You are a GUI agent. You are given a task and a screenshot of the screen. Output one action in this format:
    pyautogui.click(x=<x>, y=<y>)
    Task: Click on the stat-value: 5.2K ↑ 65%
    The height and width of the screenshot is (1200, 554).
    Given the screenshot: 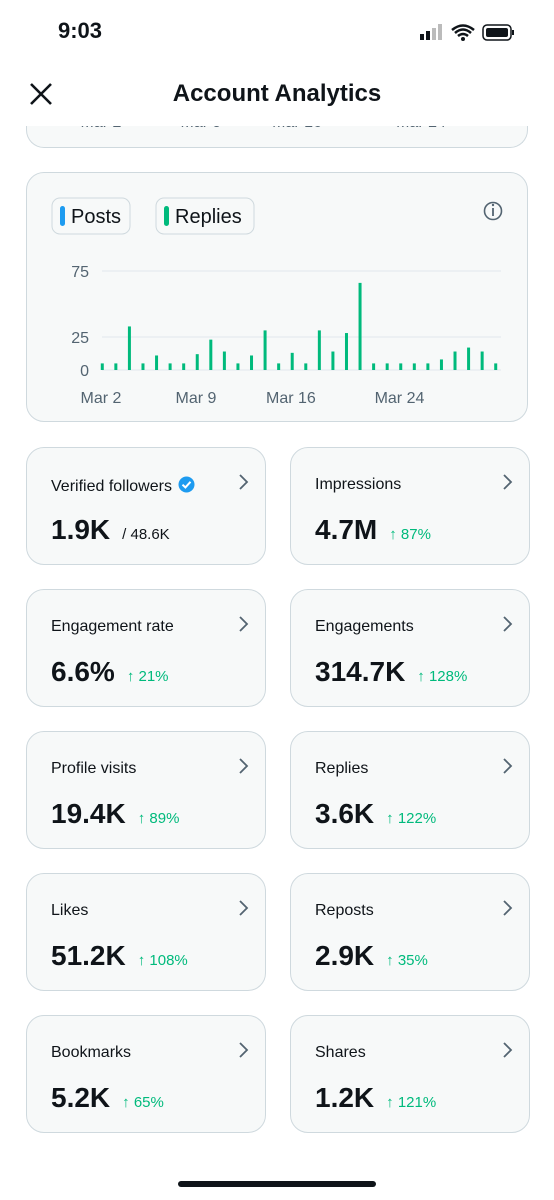 What is the action you would take?
    pyautogui.click(x=107, y=1098)
    